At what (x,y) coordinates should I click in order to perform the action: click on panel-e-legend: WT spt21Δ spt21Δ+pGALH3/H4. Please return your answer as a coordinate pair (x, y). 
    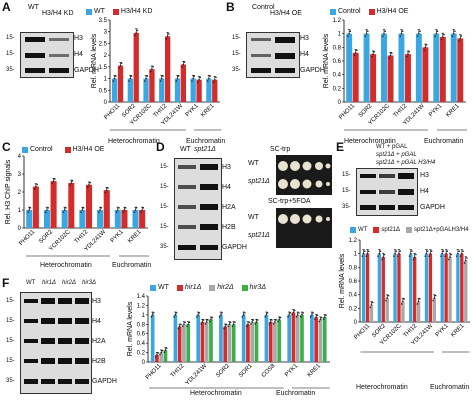
    Looking at the image, I should click on (409, 230).